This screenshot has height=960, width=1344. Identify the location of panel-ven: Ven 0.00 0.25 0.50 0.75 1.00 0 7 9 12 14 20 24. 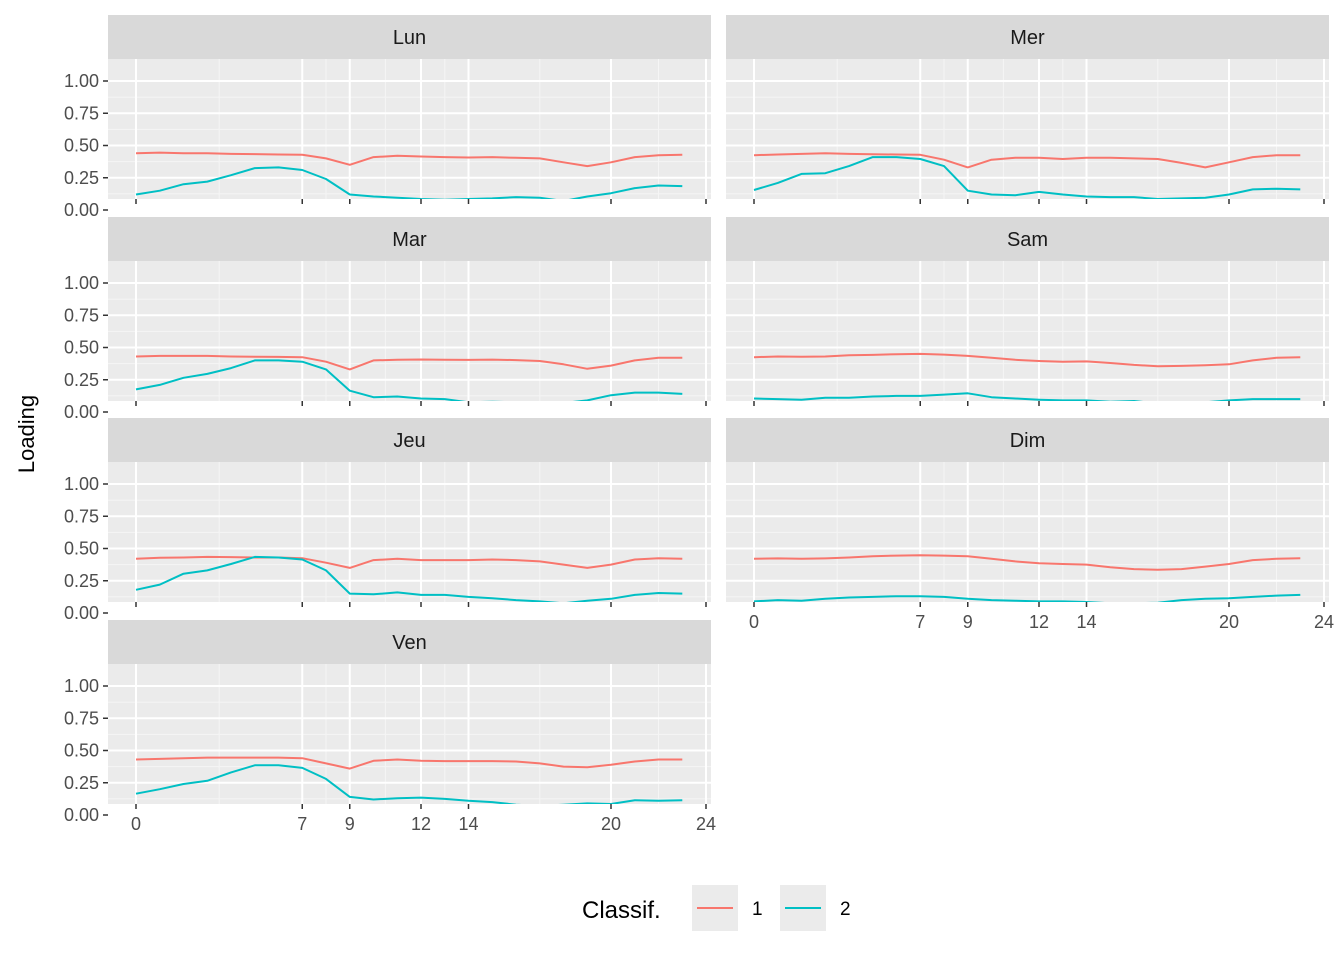
(390, 727).